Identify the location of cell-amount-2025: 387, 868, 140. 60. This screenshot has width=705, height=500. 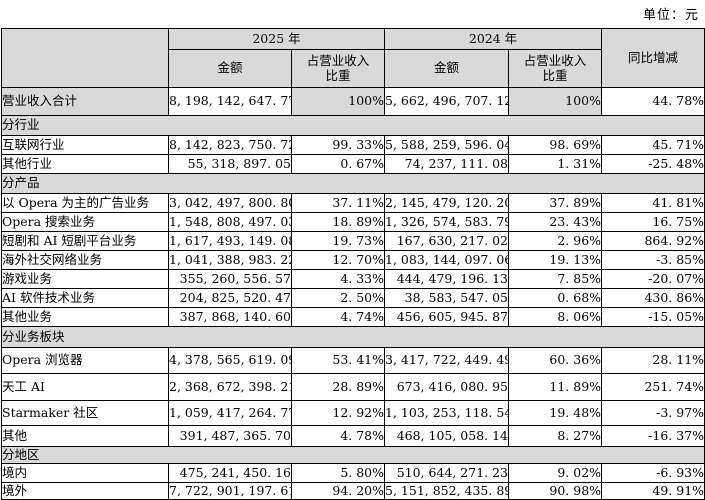
(230, 317).